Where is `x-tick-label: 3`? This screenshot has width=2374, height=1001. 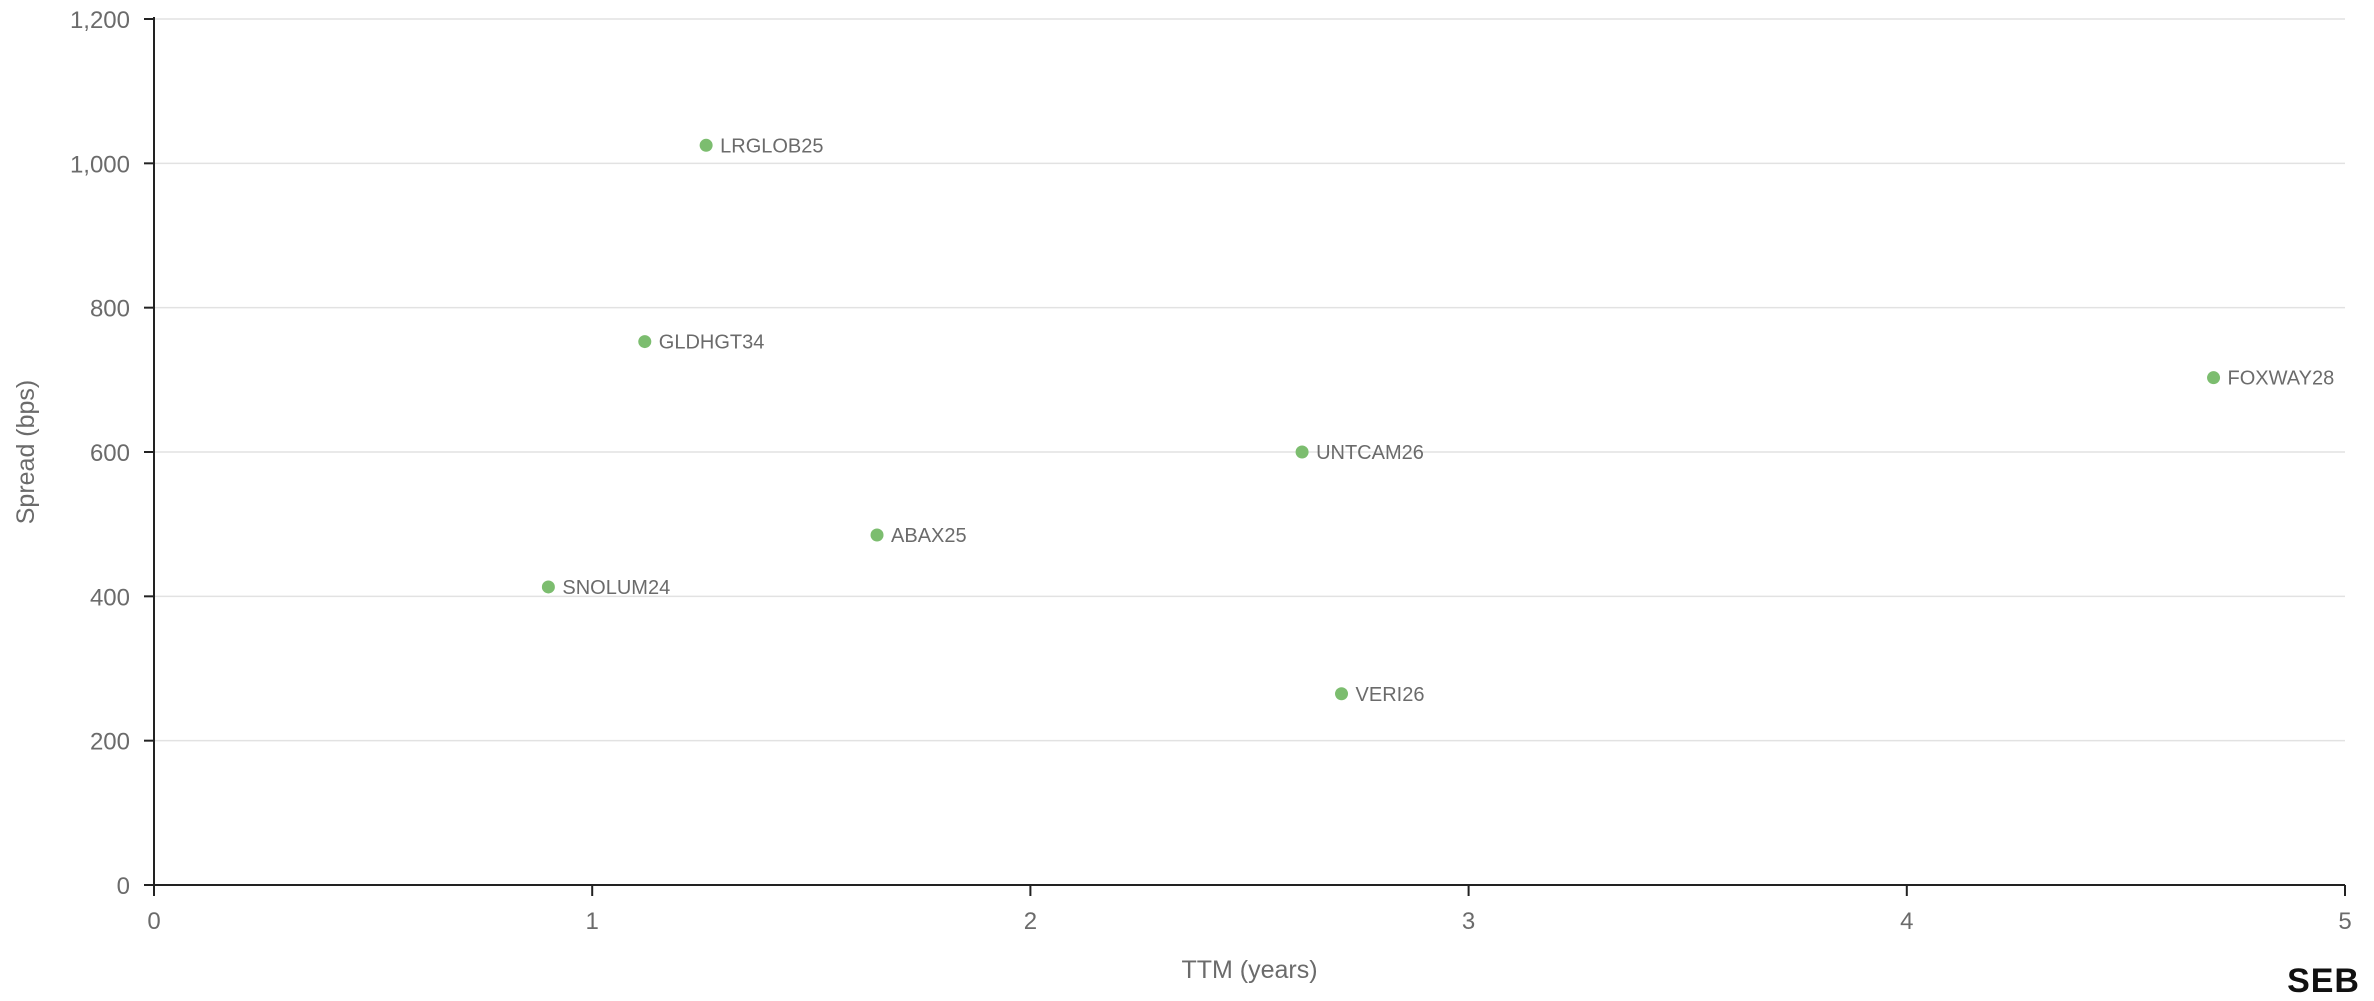 x-tick-label: 3 is located at coordinates (1468, 921).